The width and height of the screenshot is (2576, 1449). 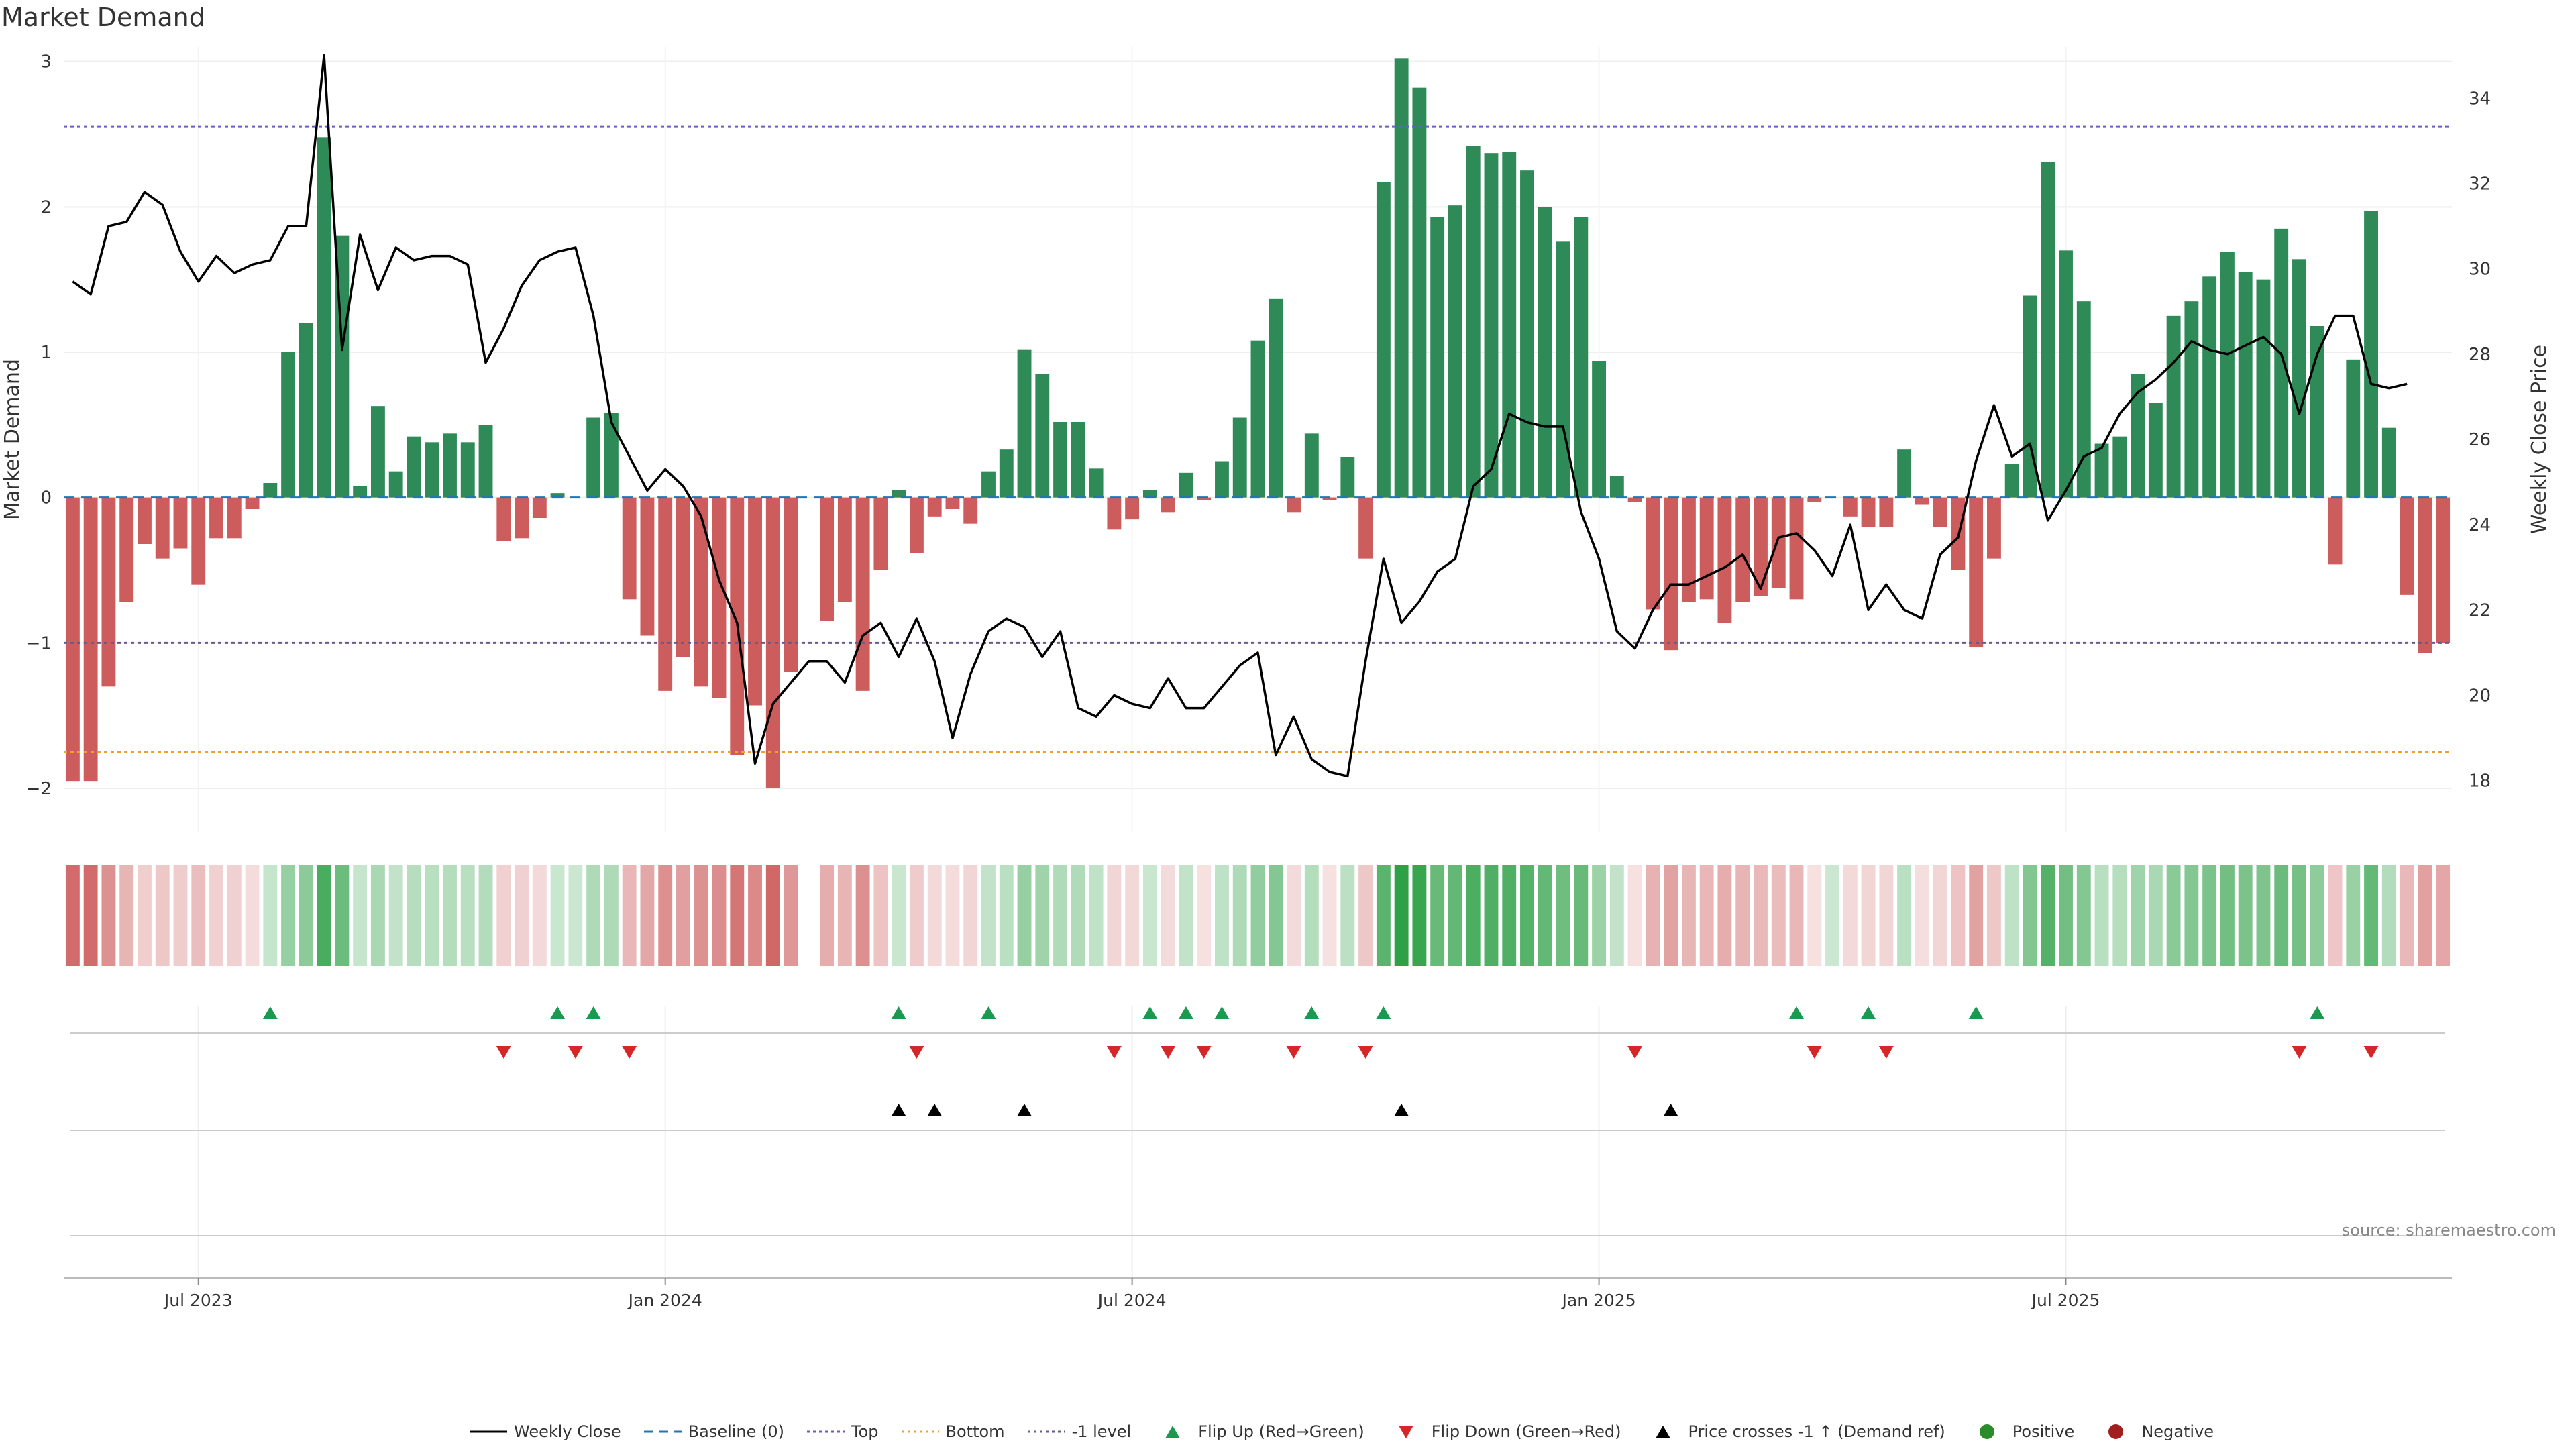 What do you see at coordinates (2480, 610) in the screenshot?
I see `y2-tick-label: 22` at bounding box center [2480, 610].